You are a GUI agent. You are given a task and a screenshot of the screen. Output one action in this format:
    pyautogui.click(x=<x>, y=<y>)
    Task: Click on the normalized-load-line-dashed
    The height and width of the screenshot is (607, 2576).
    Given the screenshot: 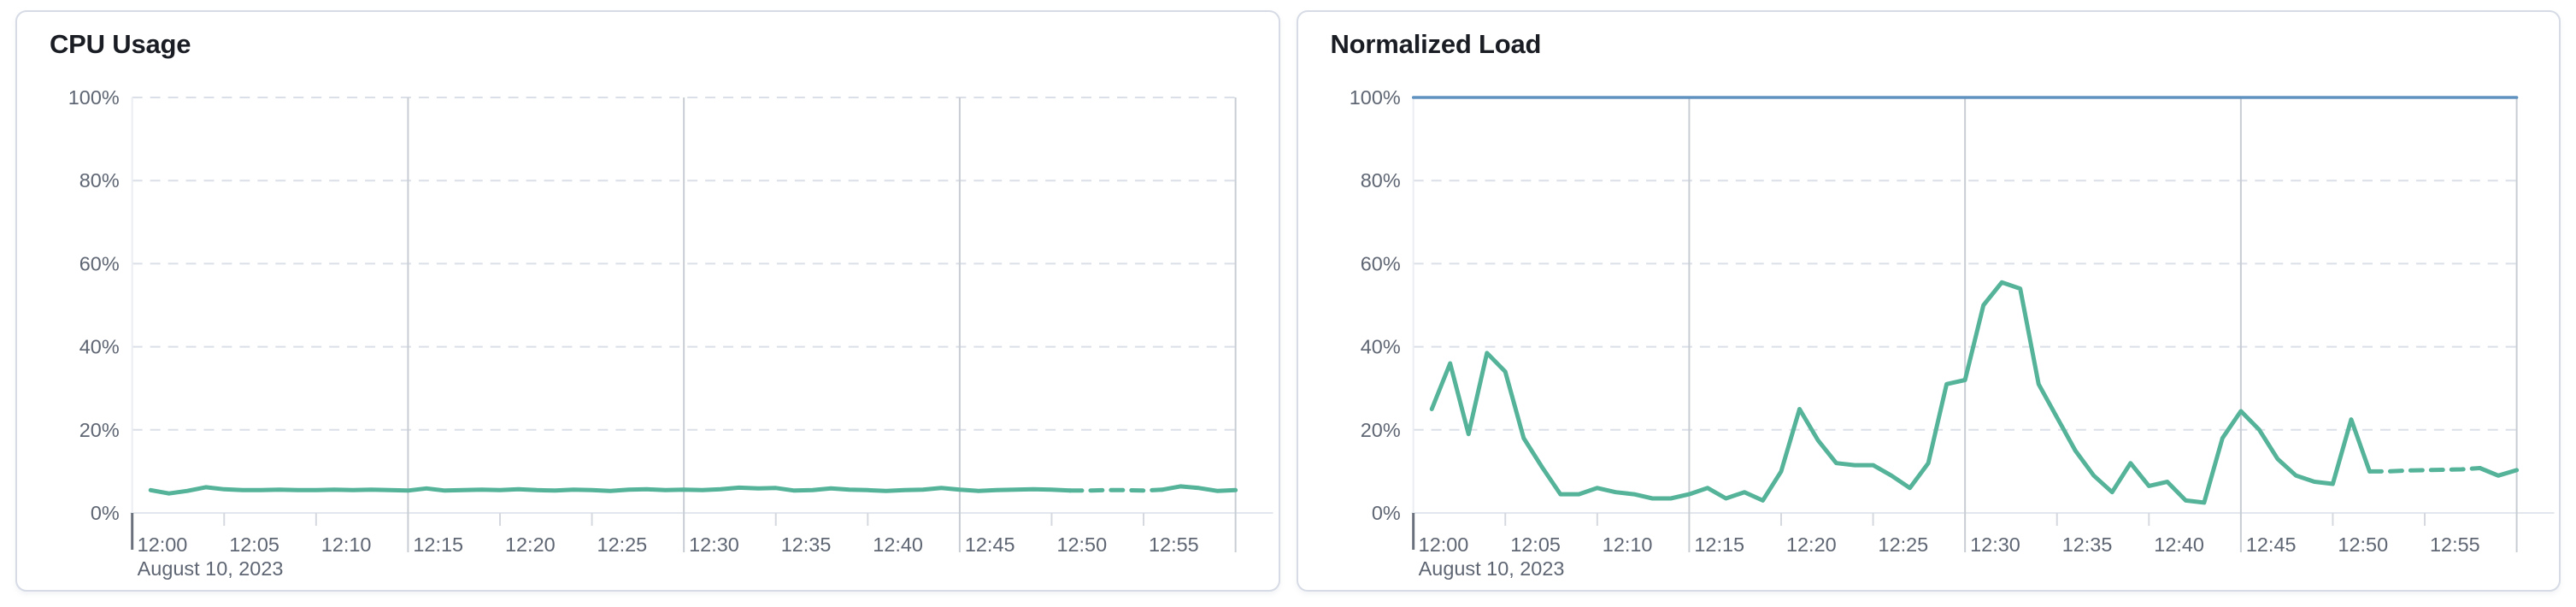 What is the action you would take?
    pyautogui.click(x=2424, y=470)
    